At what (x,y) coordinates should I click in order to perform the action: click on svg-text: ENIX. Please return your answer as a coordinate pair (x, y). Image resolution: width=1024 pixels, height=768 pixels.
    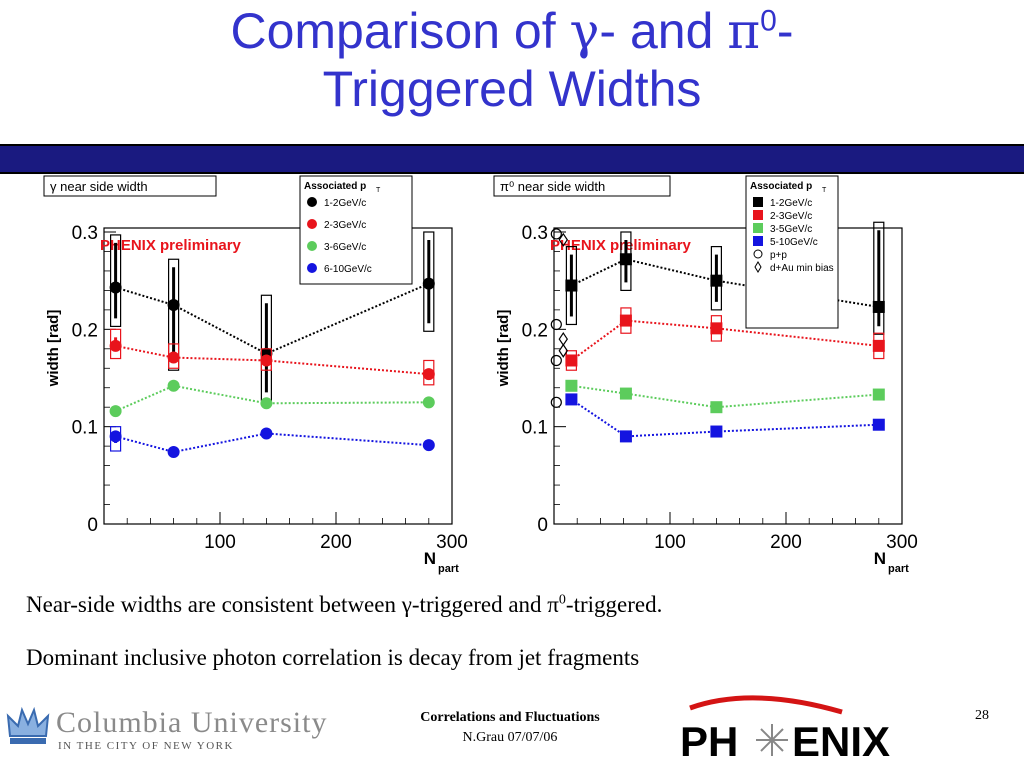
    Looking at the image, I should click on (841, 741).